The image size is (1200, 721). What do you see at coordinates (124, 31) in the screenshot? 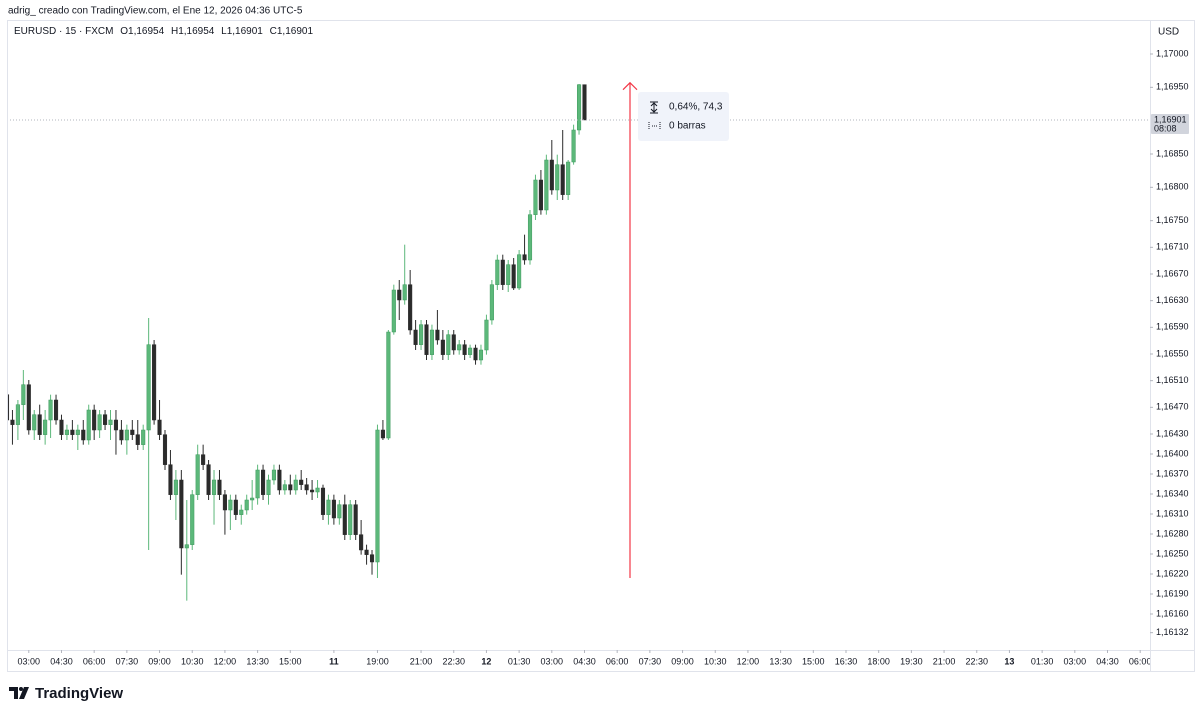
I see `ohlc-key: O` at bounding box center [124, 31].